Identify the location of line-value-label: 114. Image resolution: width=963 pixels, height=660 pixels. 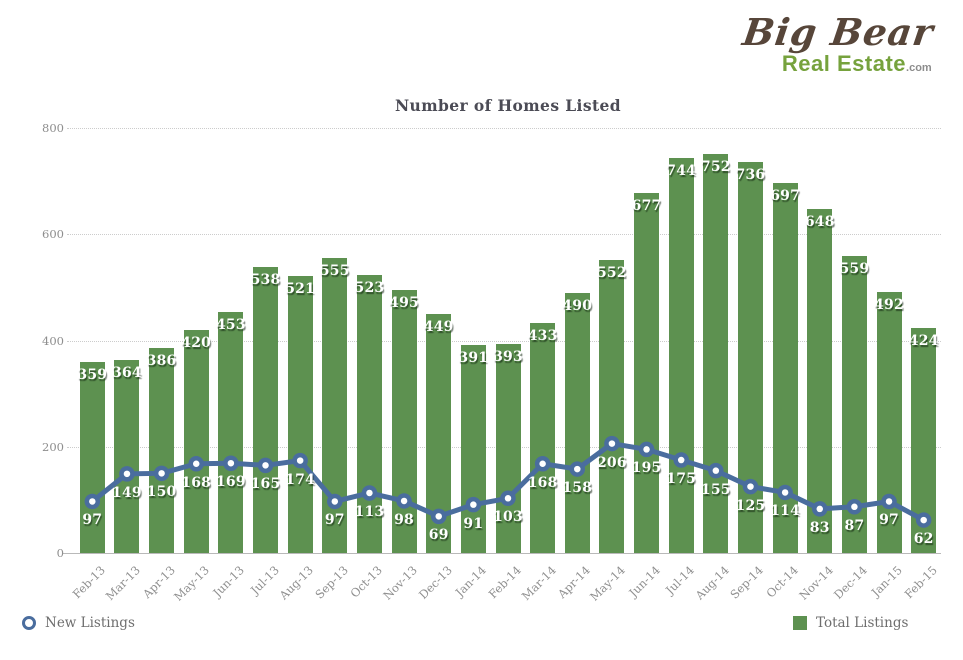
(785, 511).